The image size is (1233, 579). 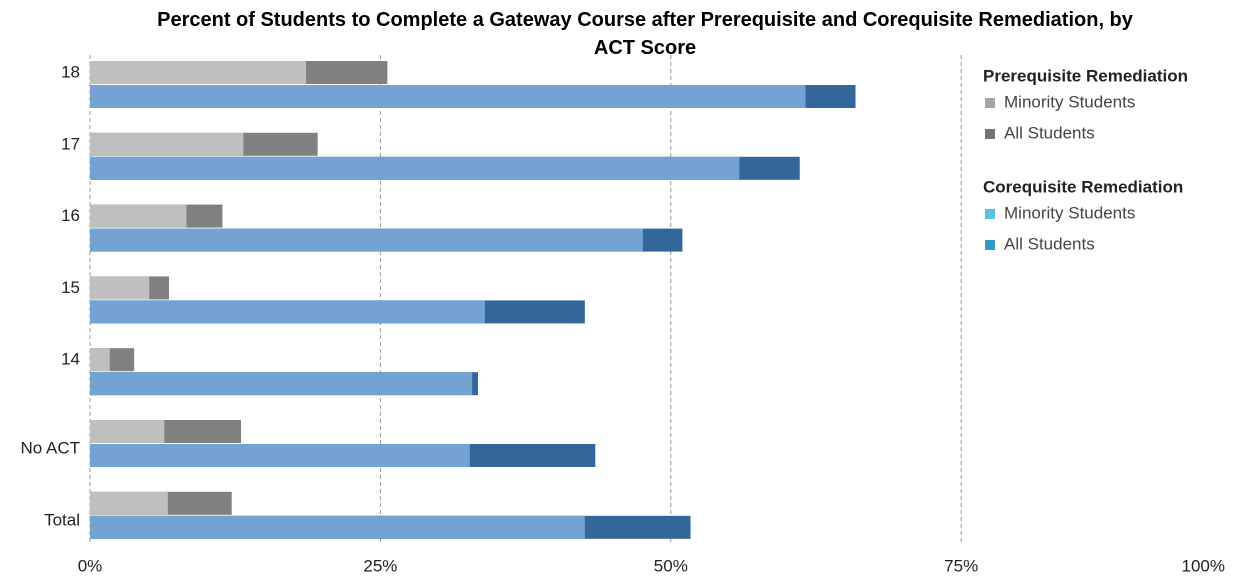 What do you see at coordinates (1085, 75) in the screenshot?
I see `legend-title: Prerequisite Remediation` at bounding box center [1085, 75].